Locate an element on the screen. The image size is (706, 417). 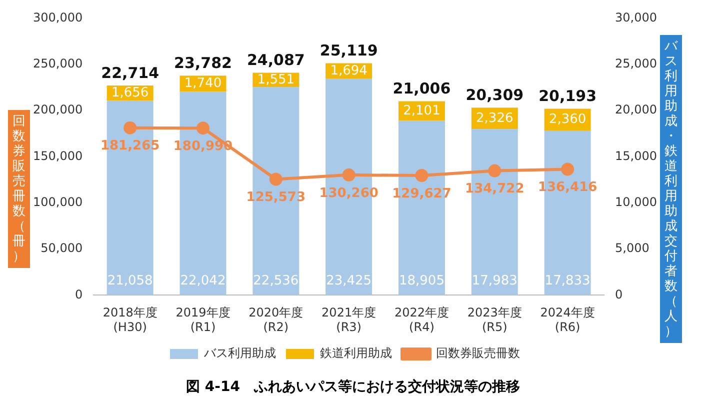
data-label: 136,416 is located at coordinates (568, 188).